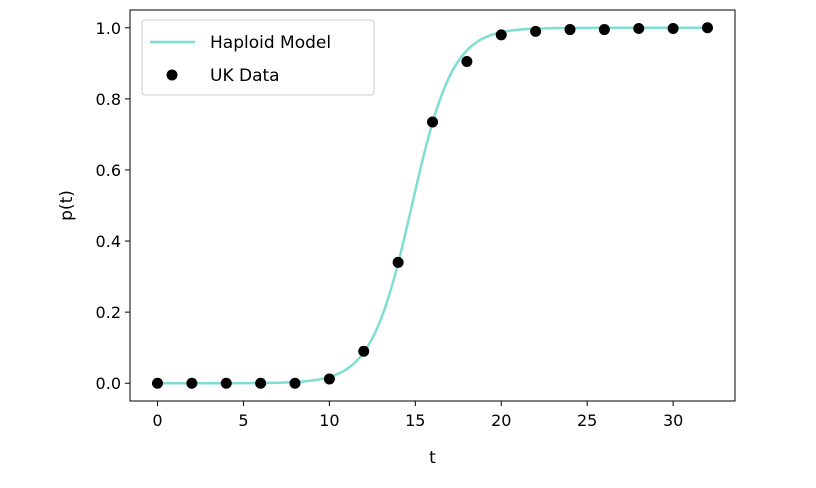 The width and height of the screenshot is (816, 488). I want to click on x-tick-label: 30, so click(673, 420).